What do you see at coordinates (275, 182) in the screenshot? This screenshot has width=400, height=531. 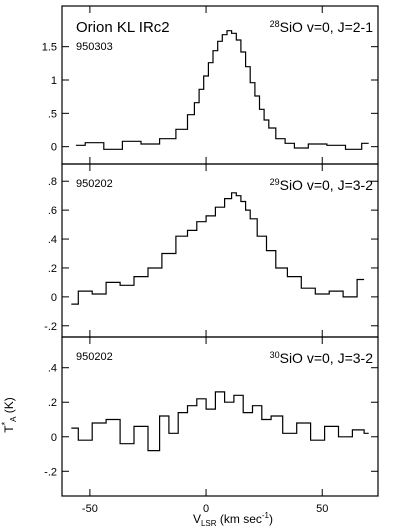 I see `isotope-number: 29` at bounding box center [275, 182].